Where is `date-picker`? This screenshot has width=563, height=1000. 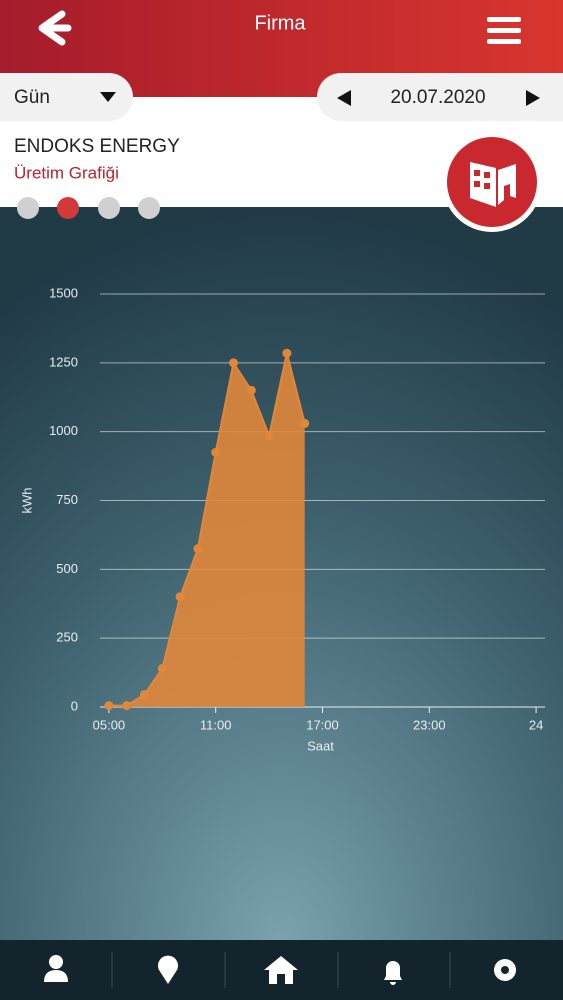
date-picker is located at coordinates (440, 97).